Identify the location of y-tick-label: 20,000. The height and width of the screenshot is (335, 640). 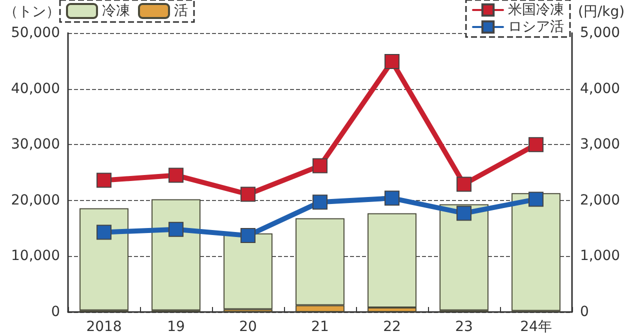
(35, 200).